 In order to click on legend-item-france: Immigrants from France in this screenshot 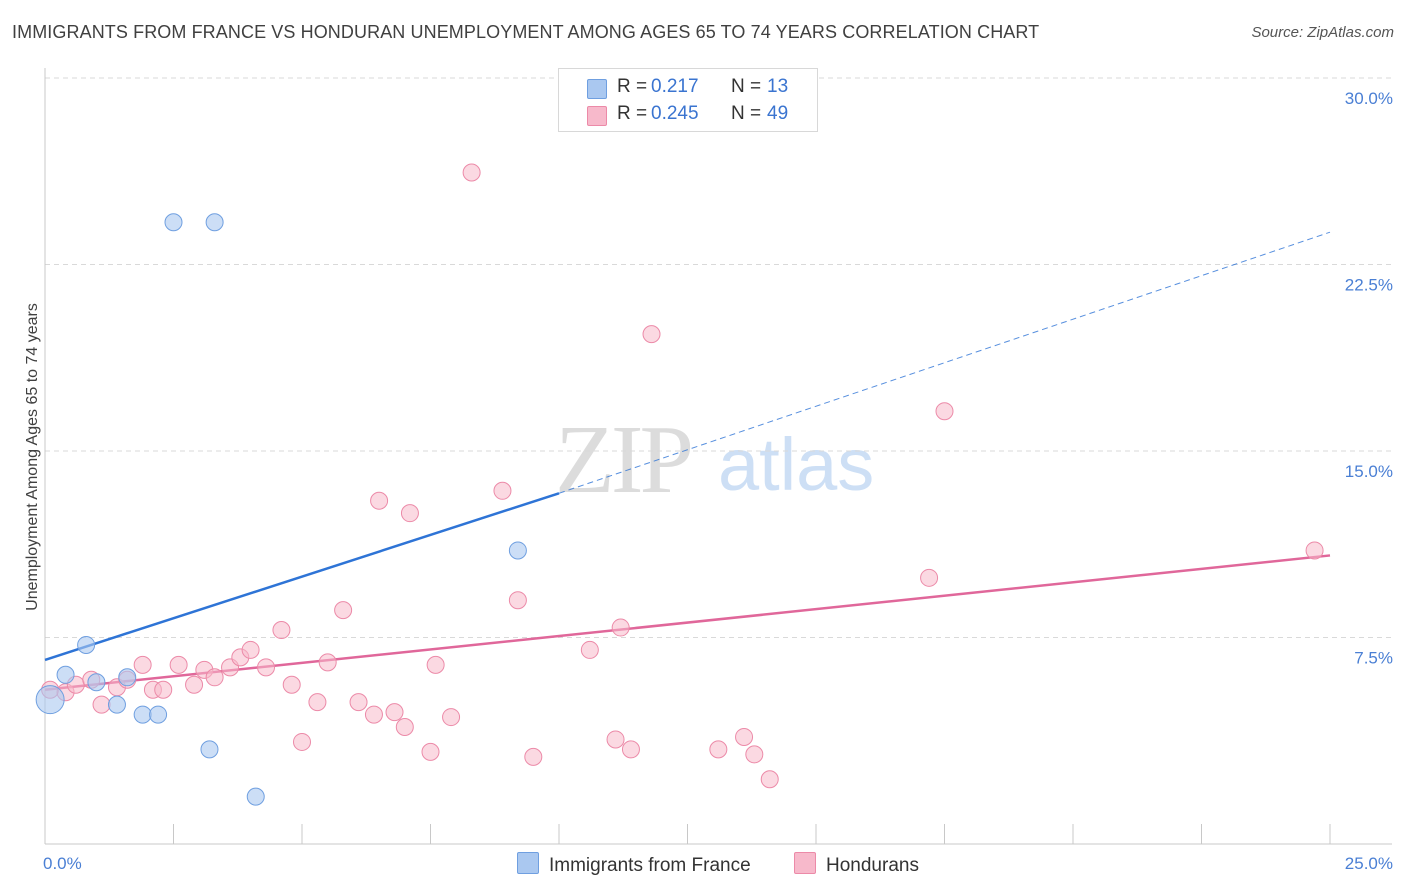, I will do `click(634, 864)`.